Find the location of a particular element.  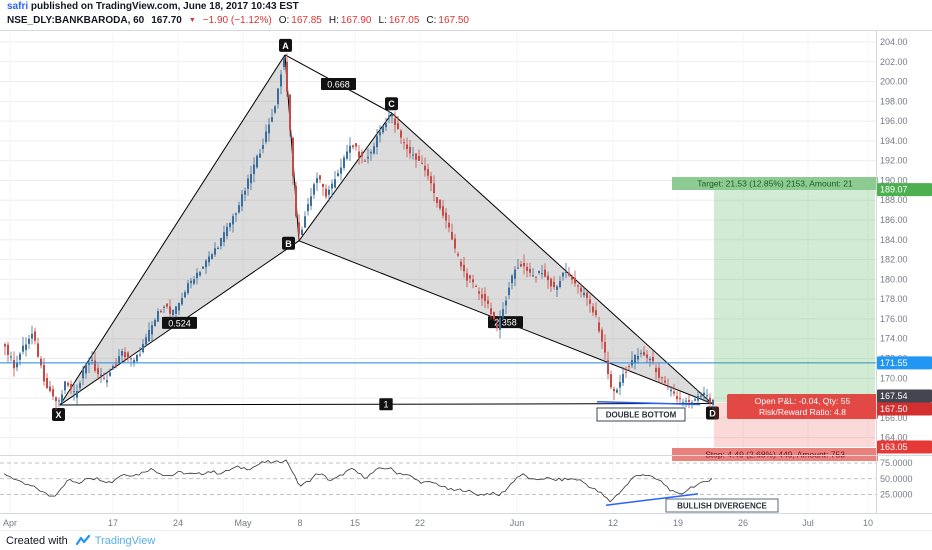

pattern-point-label: C is located at coordinates (391, 104).